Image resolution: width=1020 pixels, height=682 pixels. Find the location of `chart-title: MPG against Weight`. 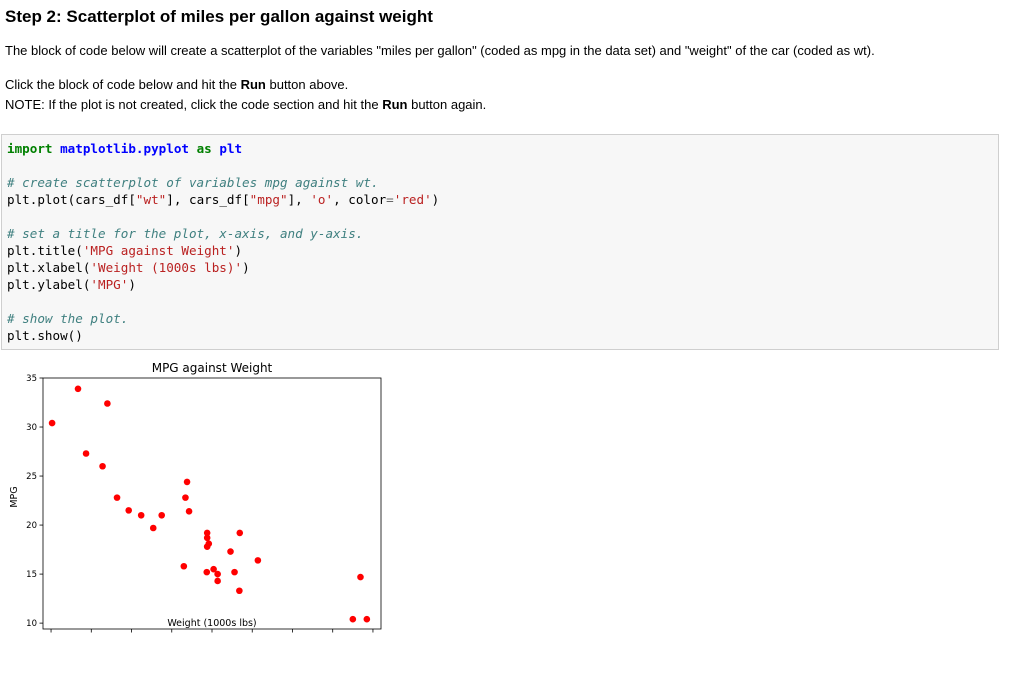

chart-title: MPG against Weight is located at coordinates (212, 368).